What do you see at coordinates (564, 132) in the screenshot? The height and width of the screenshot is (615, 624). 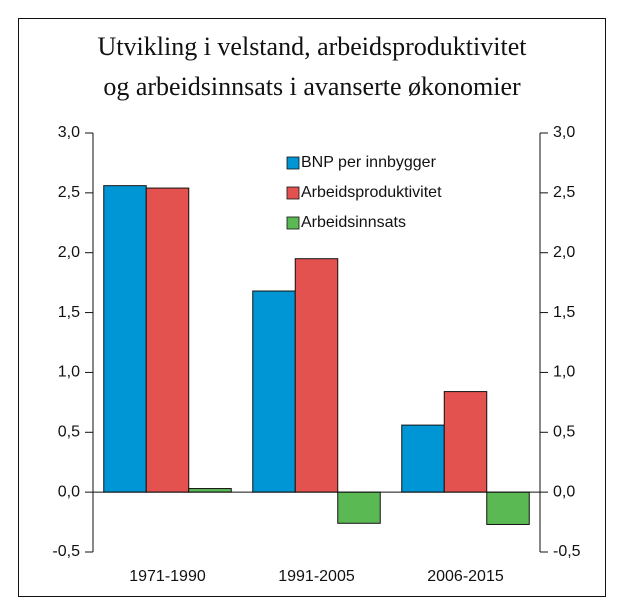 I see `y2-tick-label: 3,0` at bounding box center [564, 132].